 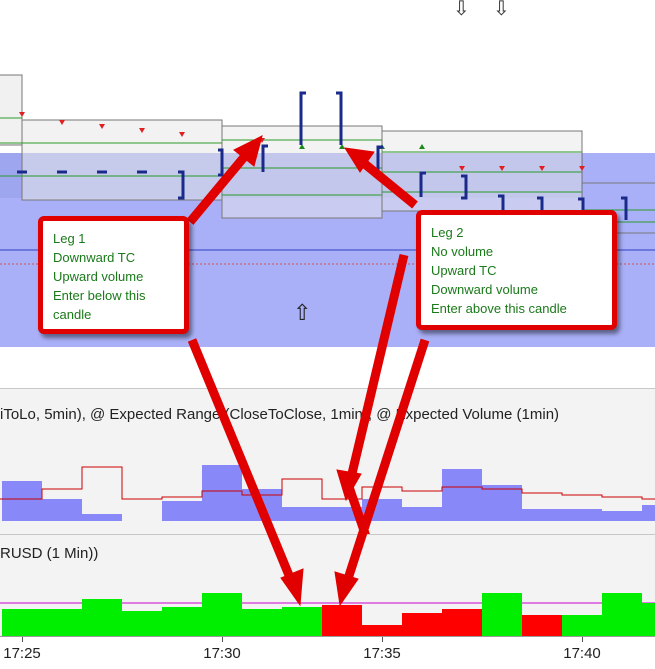 What do you see at coordinates (222, 653) in the screenshot?
I see `time-label: 17:30` at bounding box center [222, 653].